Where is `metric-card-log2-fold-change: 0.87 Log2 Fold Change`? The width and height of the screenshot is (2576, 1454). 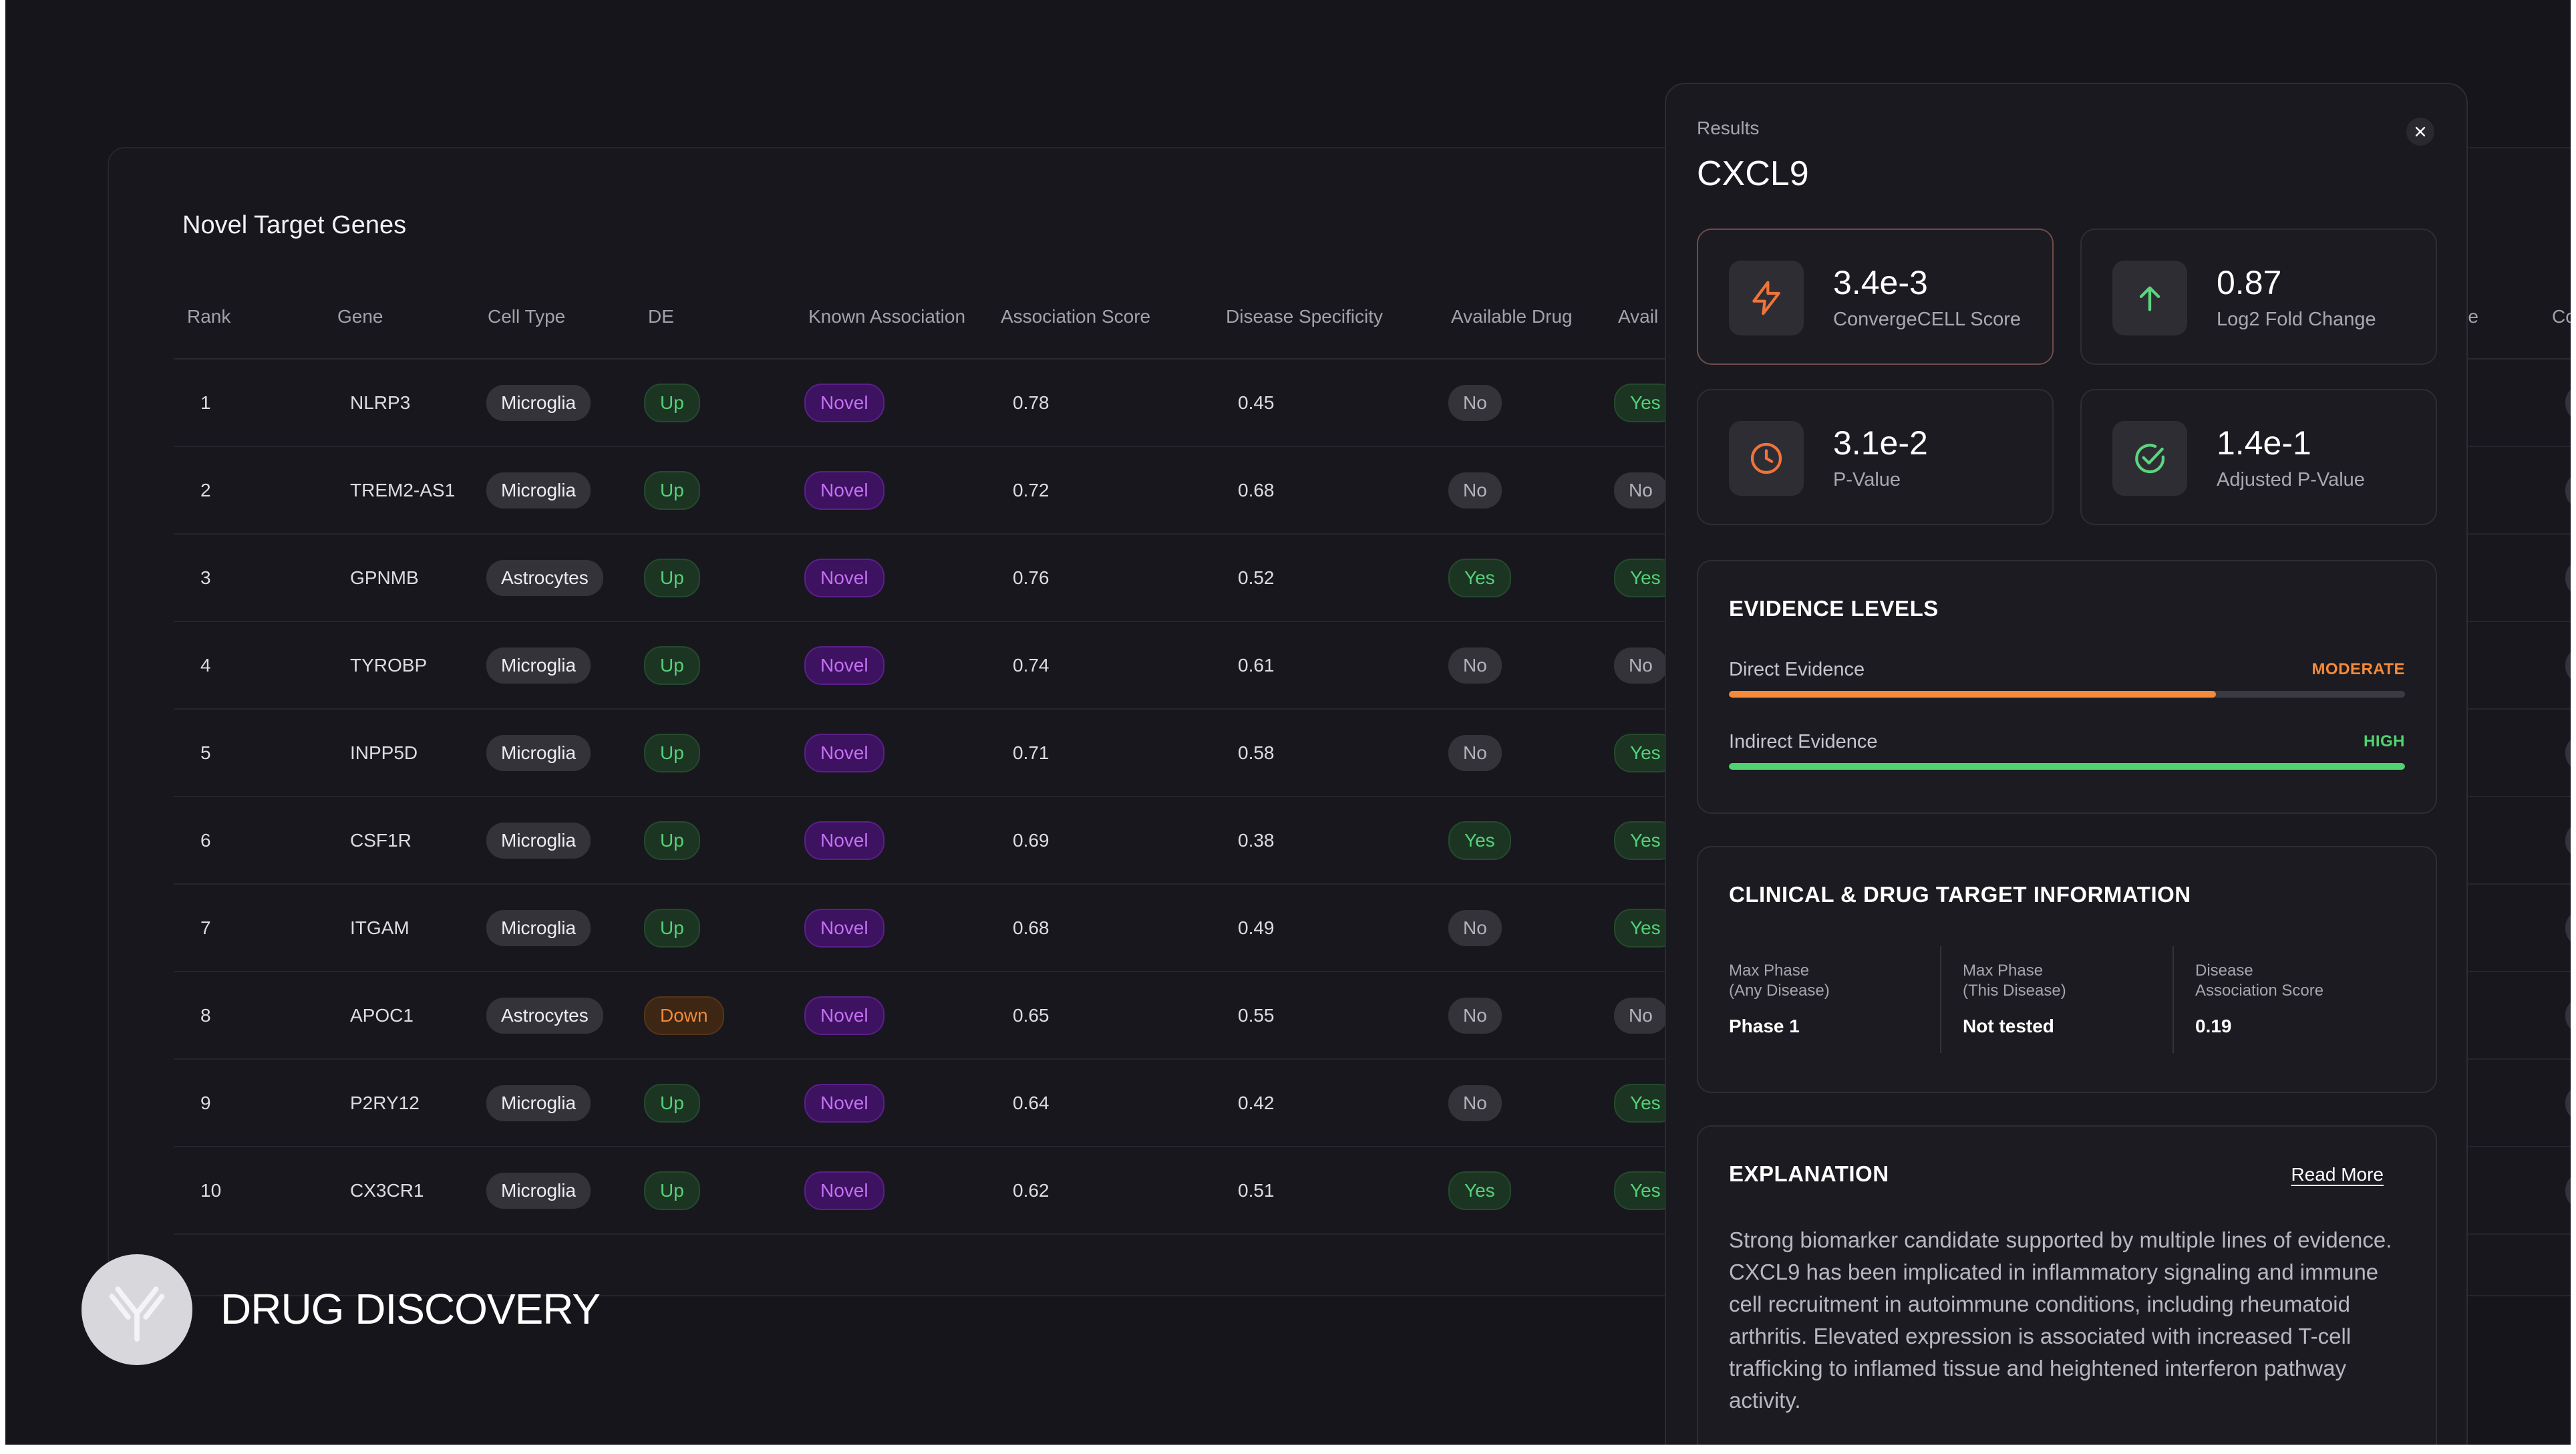 metric-card-log2-fold-change: 0.87 Log2 Fold Change is located at coordinates (2258, 297).